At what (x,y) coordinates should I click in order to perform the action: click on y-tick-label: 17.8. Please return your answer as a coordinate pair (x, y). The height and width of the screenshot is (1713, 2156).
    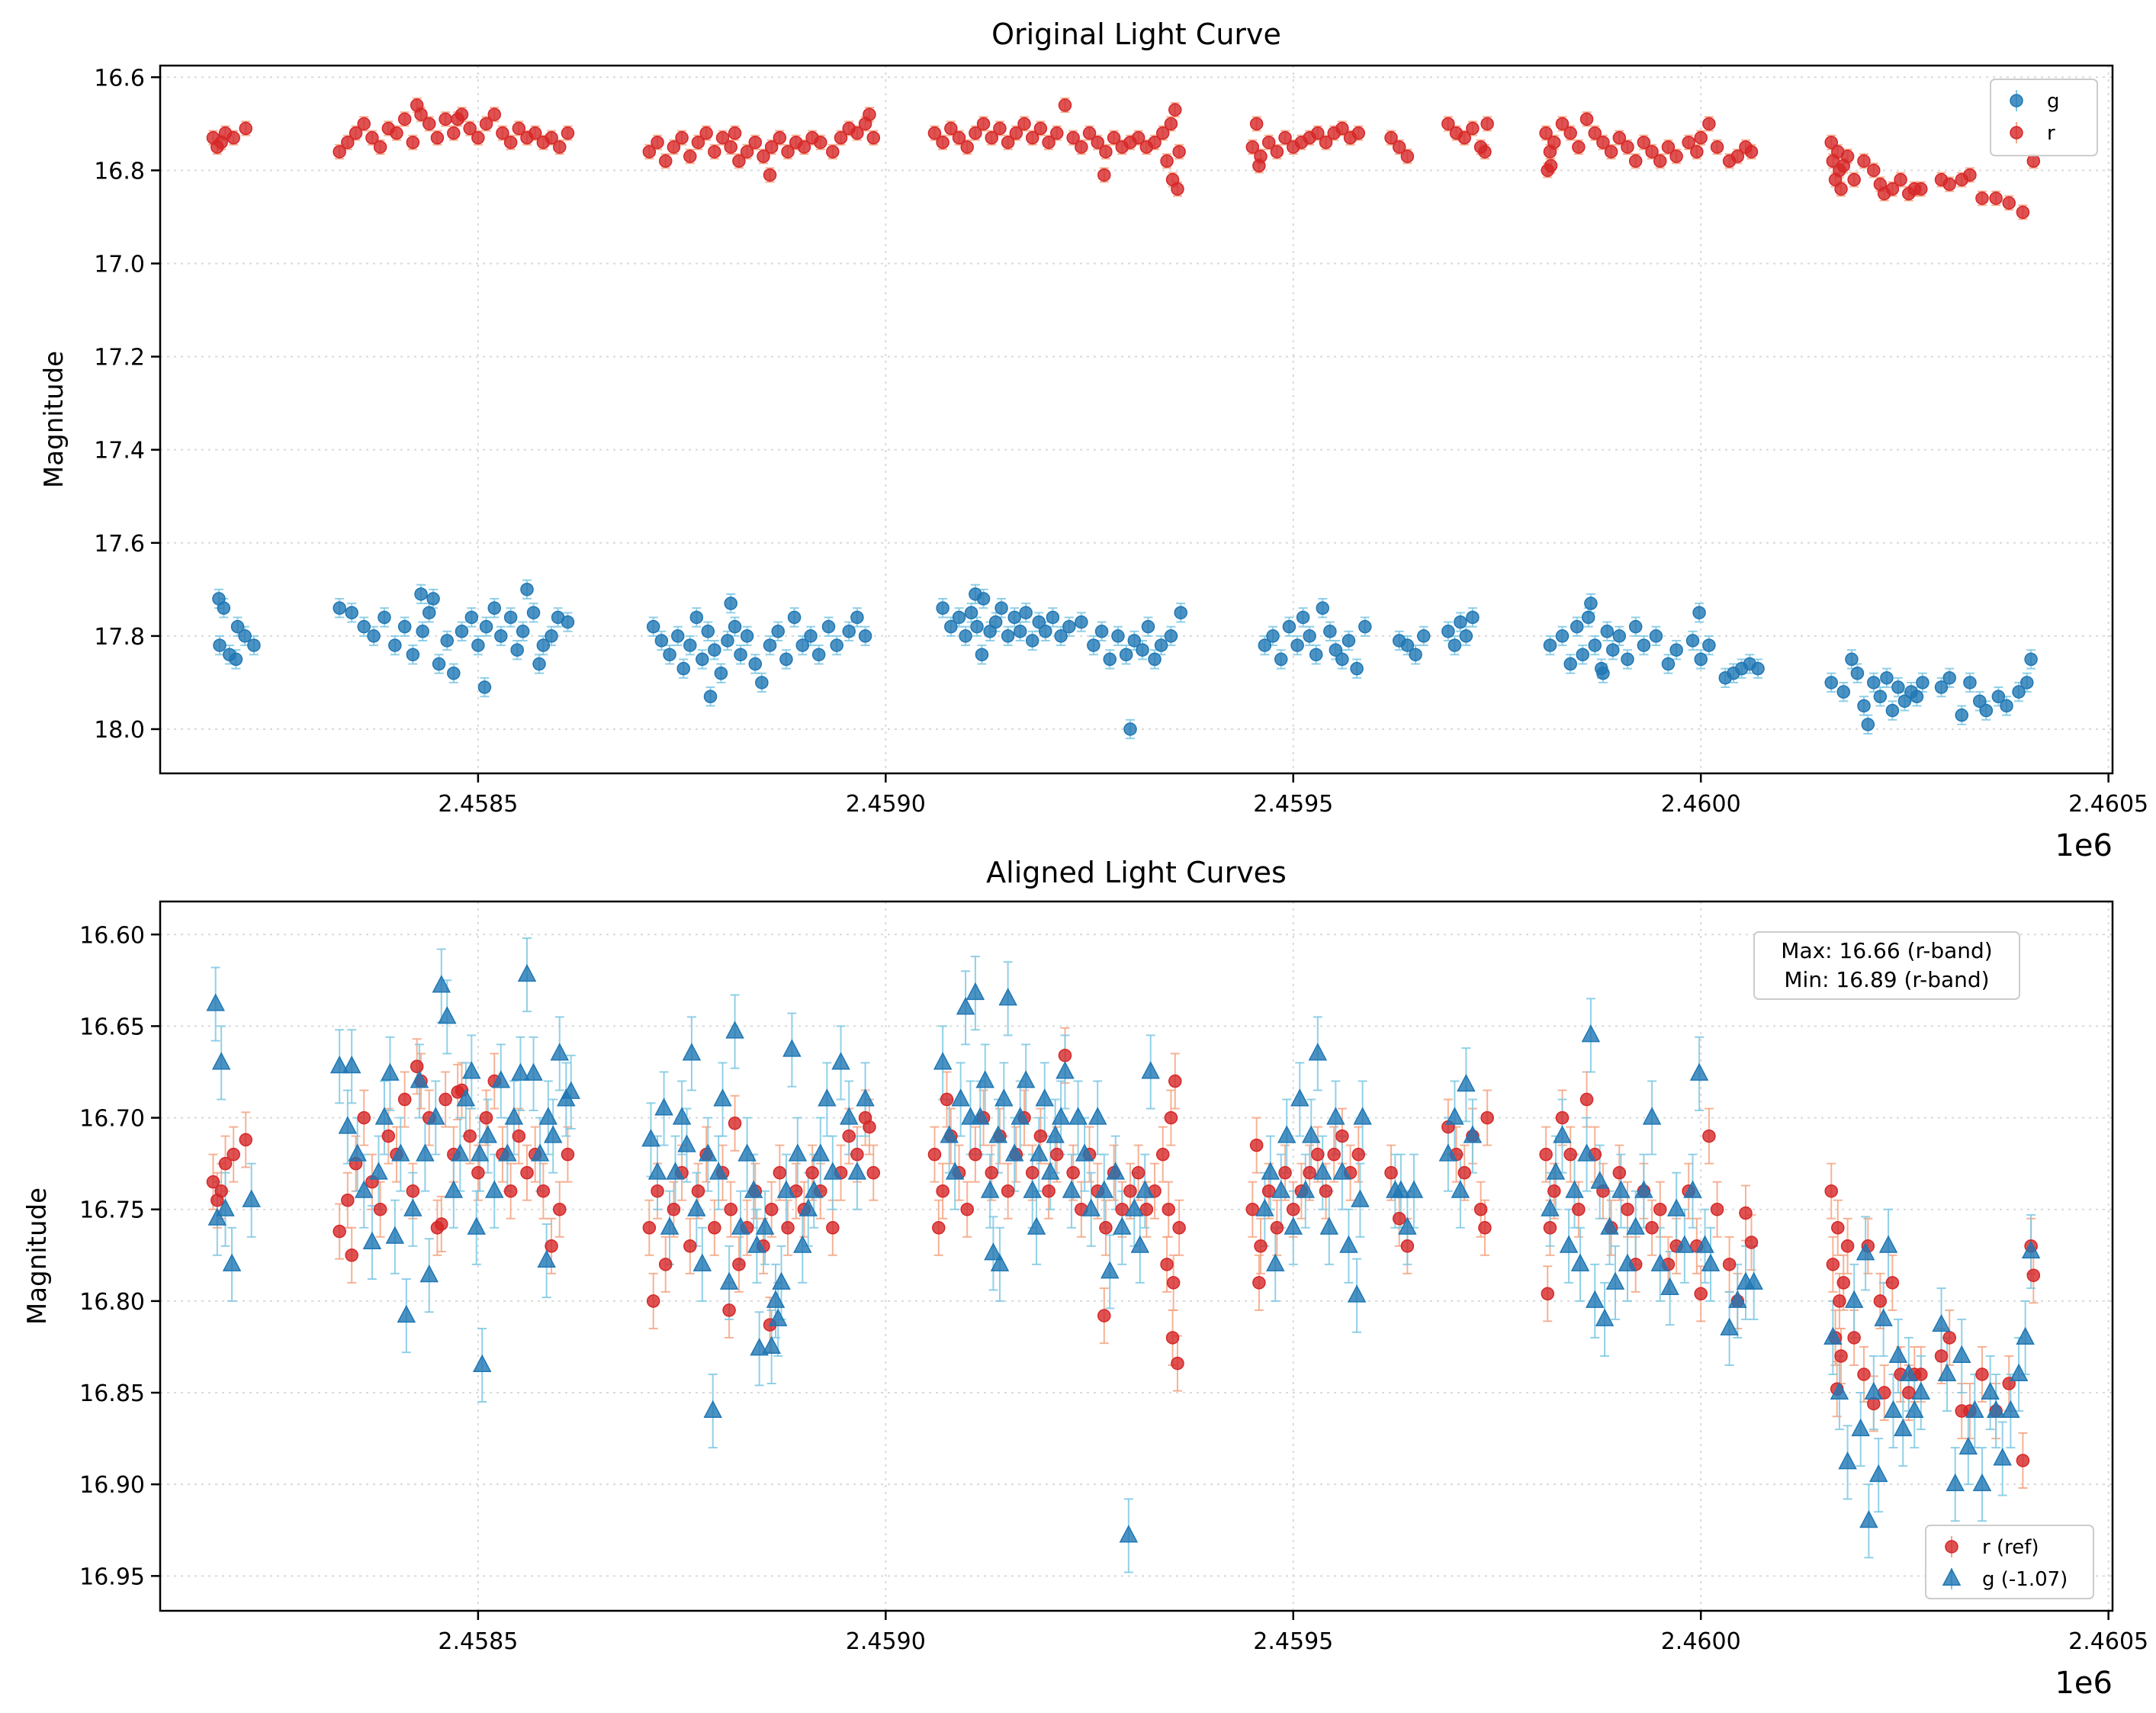
    Looking at the image, I should click on (119, 637).